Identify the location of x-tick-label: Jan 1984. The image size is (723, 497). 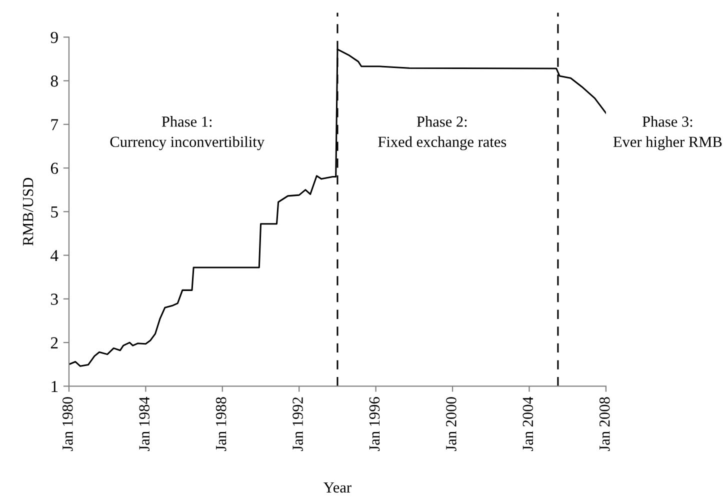
(144, 424).